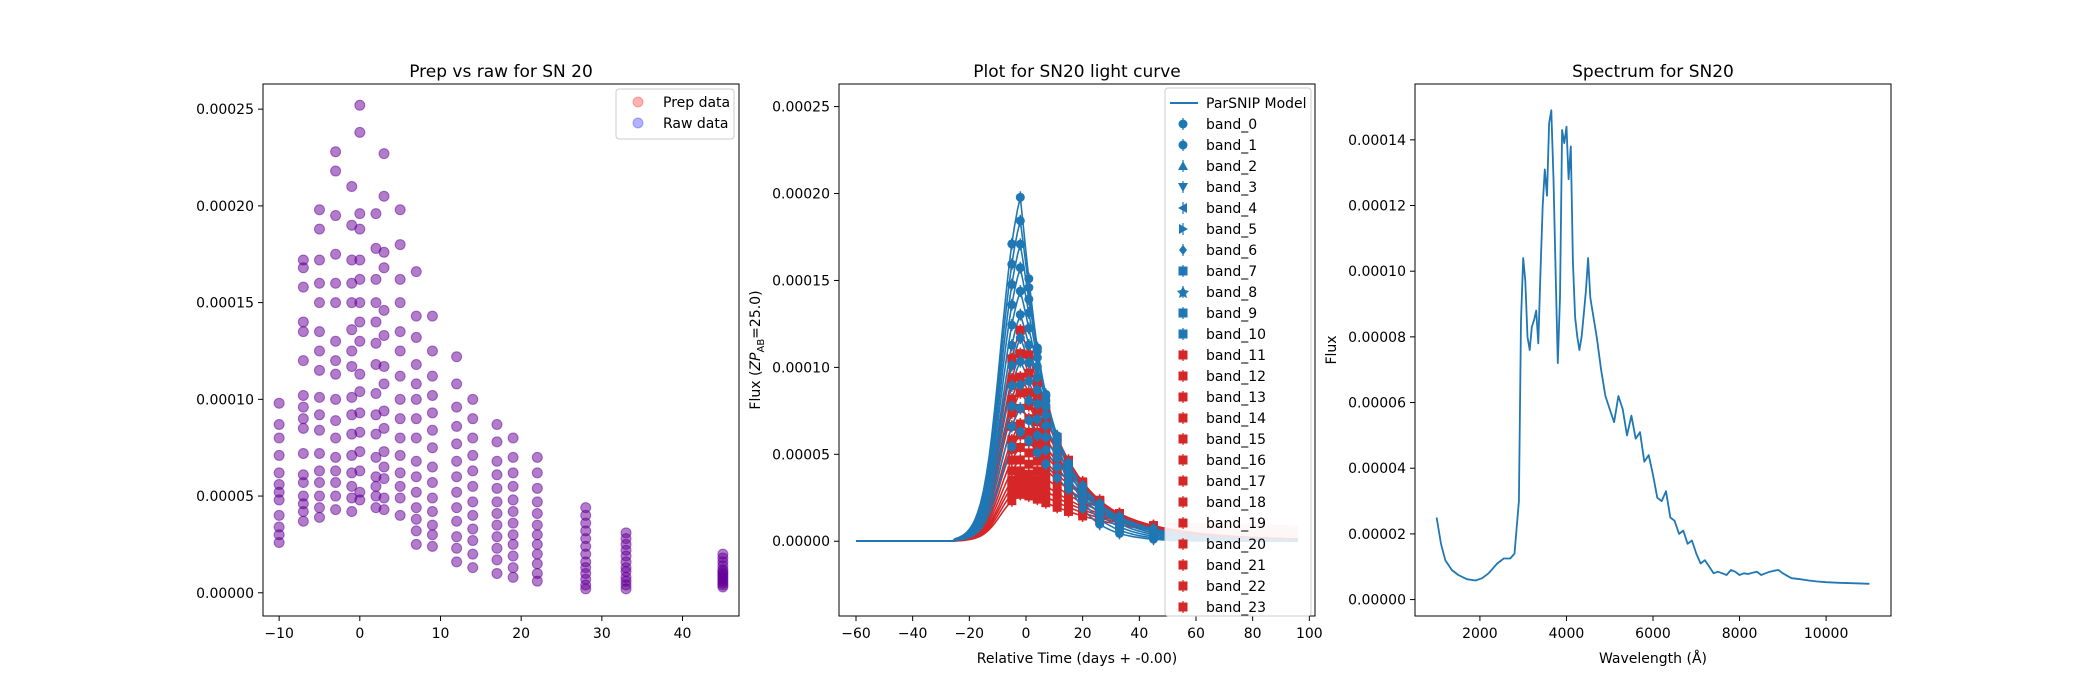  Describe the element at coordinates (1653, 658) in the screenshot. I see `spectrum-xlabel: Wavelength (Å)` at that location.